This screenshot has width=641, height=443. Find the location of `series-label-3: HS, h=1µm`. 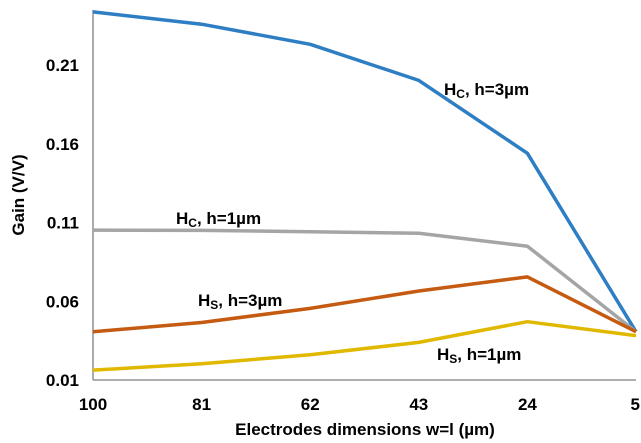

series-label-3: HS, h=1µm is located at coordinates (479, 355).